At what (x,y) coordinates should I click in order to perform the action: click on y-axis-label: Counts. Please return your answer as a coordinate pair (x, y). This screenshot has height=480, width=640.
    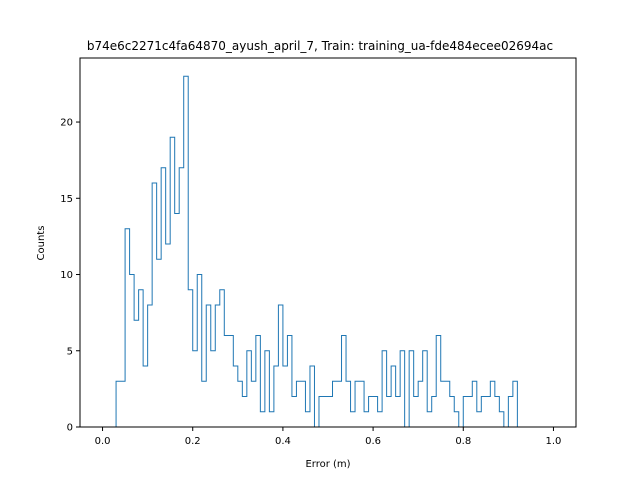
    Looking at the image, I should click on (41, 243).